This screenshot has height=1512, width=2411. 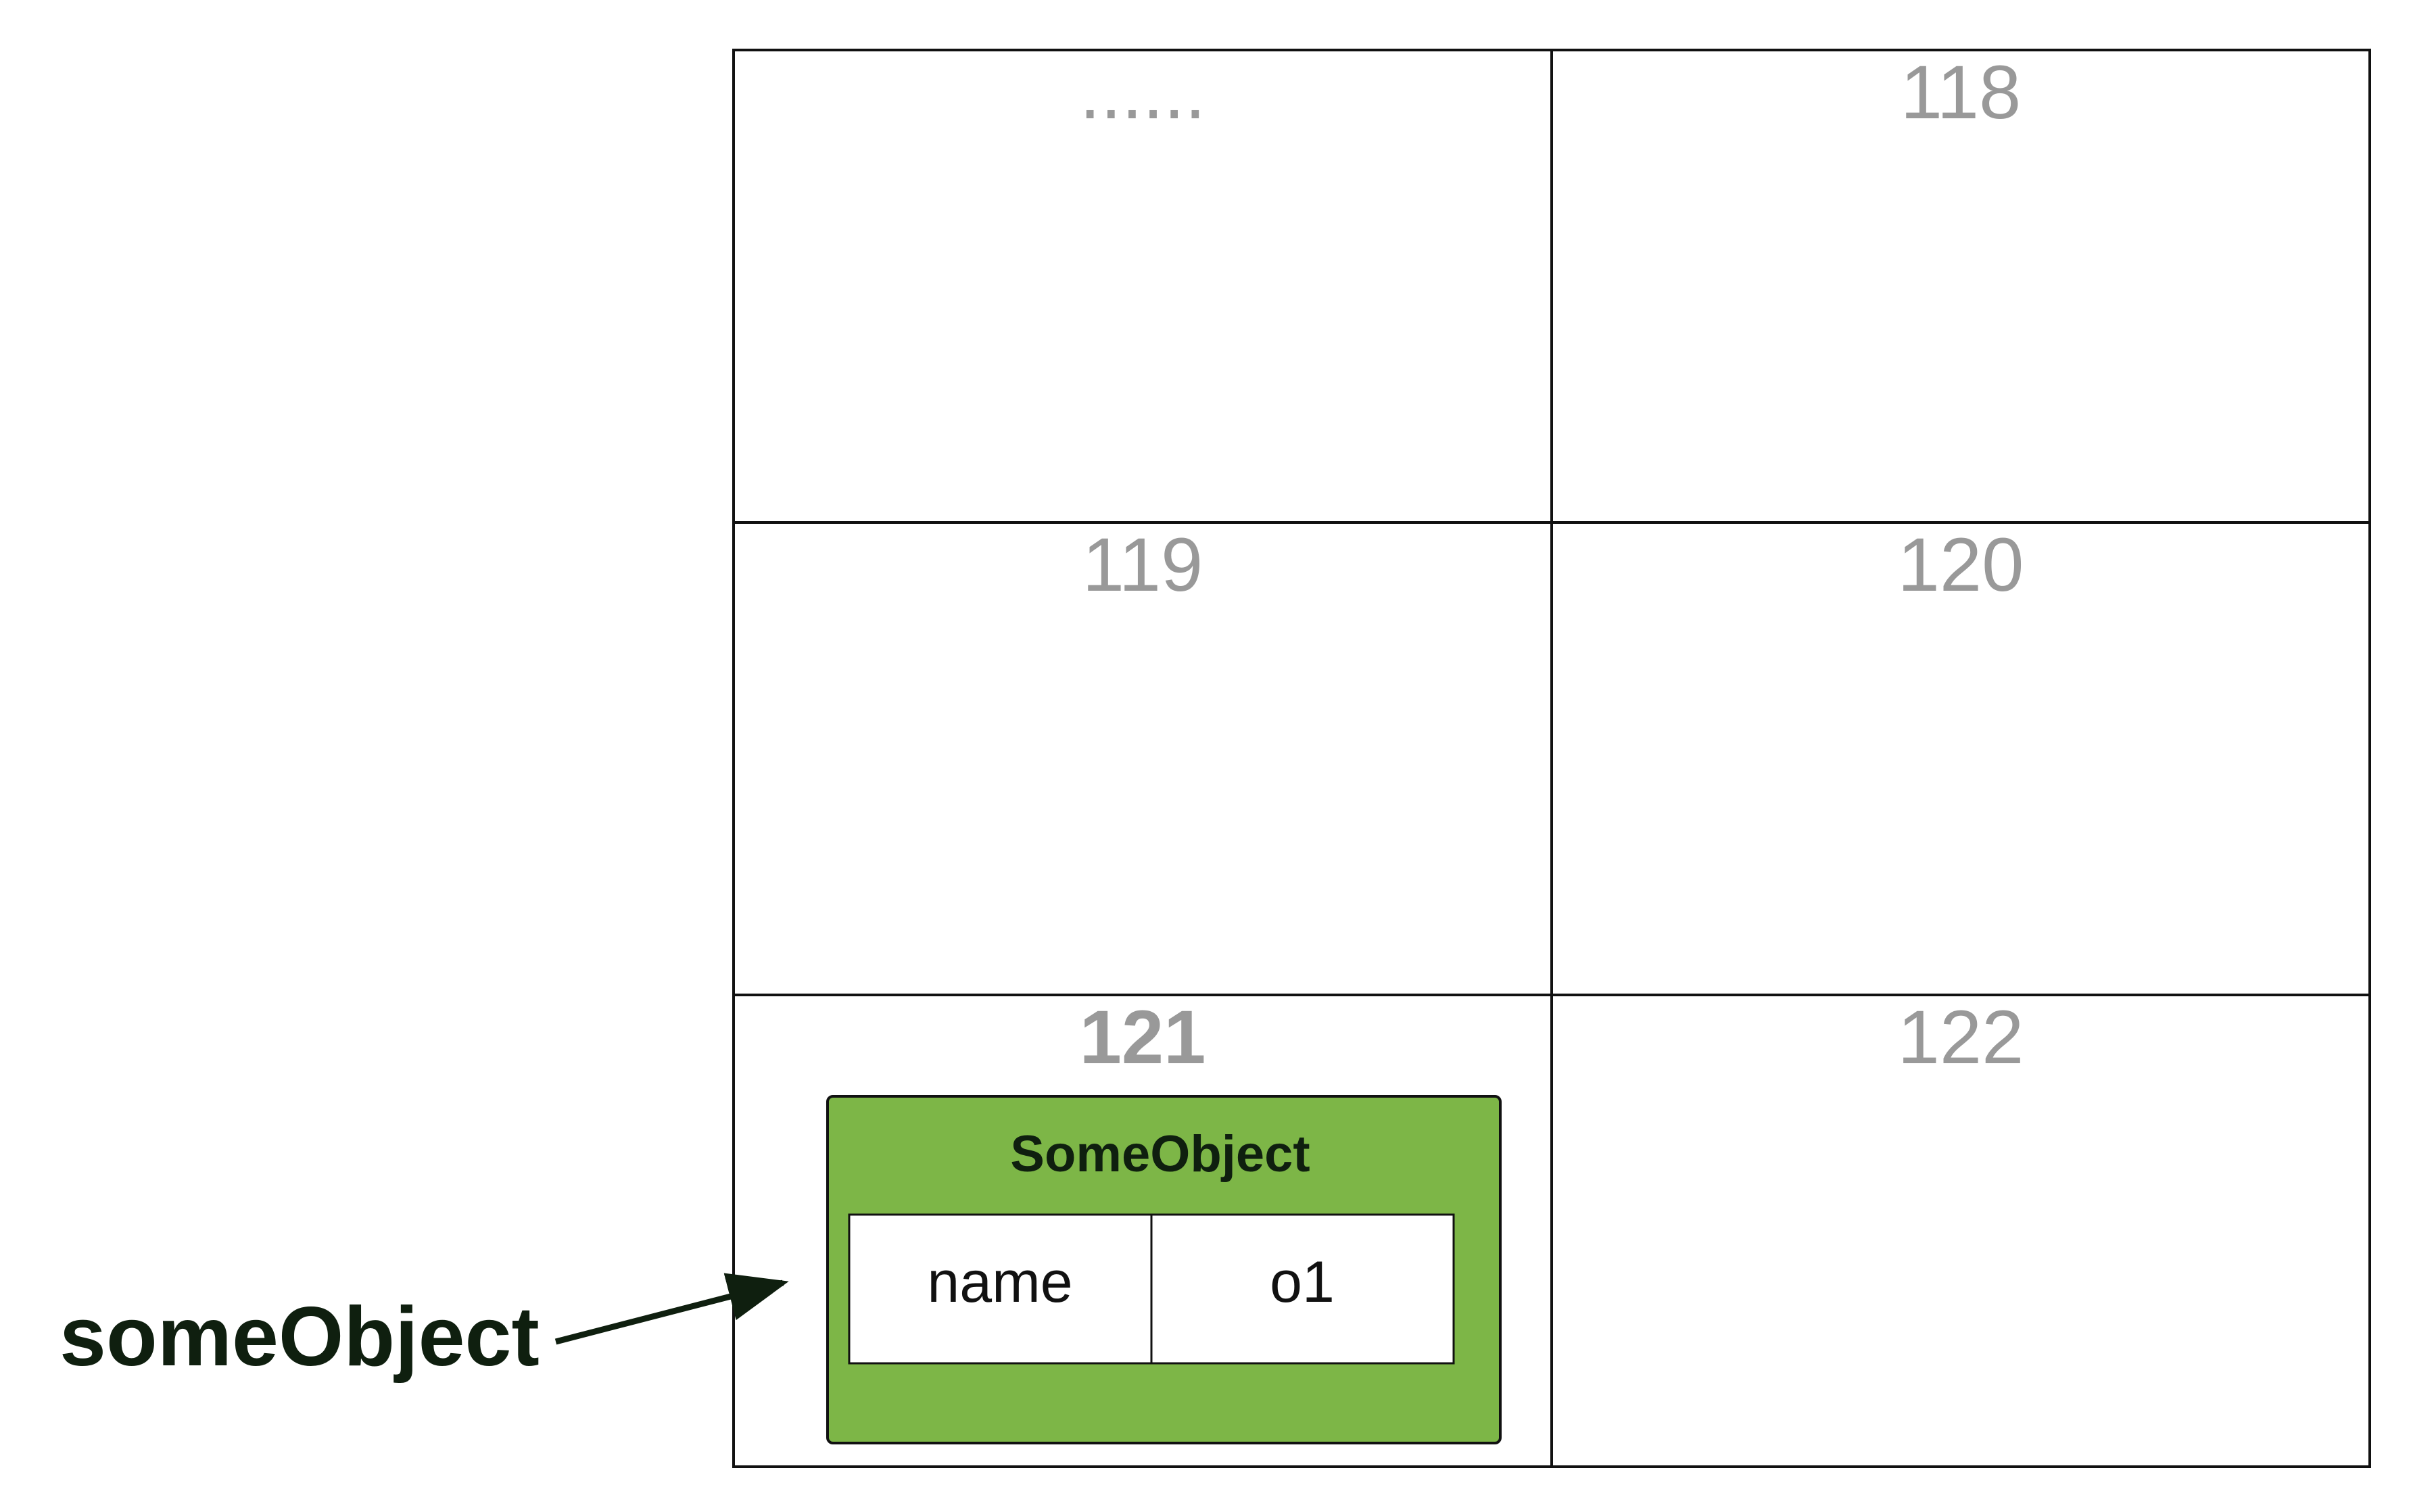 I want to click on memory-cell-address: 121, so click(x=1143, y=1037).